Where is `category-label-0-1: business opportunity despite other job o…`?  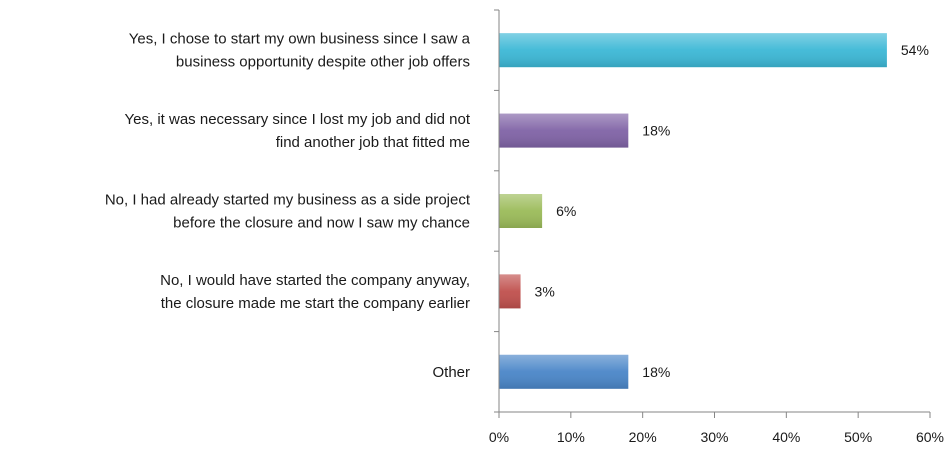 category-label-0-1: business opportunity despite other job o… is located at coordinates (323, 62).